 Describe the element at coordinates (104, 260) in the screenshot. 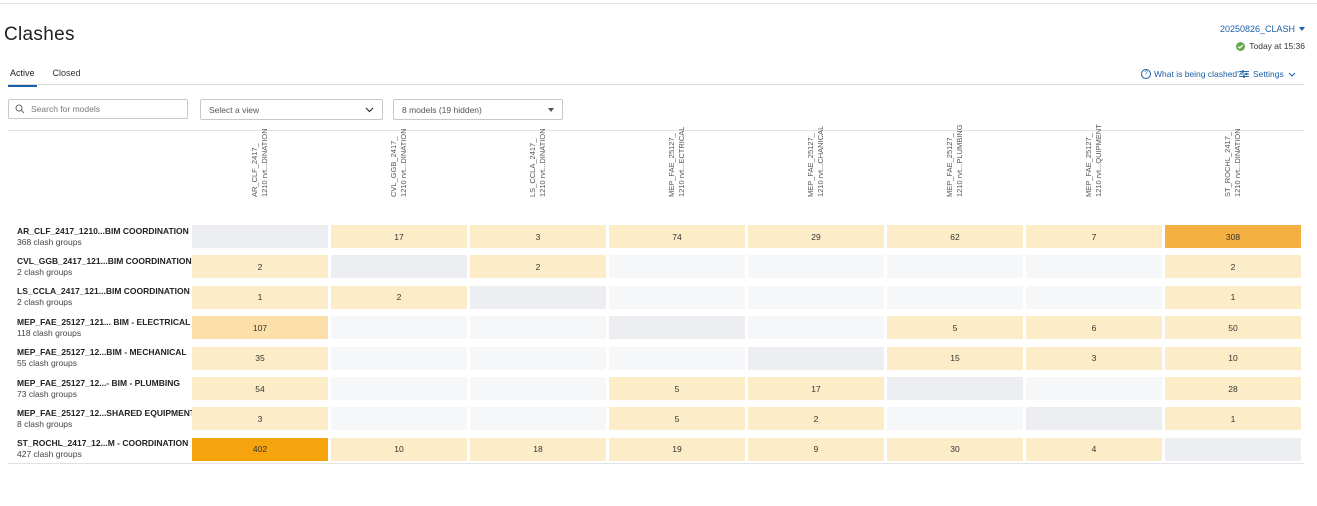

I see `row-model-name: CVL_GGB_2417_121...BIM COORDINATION` at that location.